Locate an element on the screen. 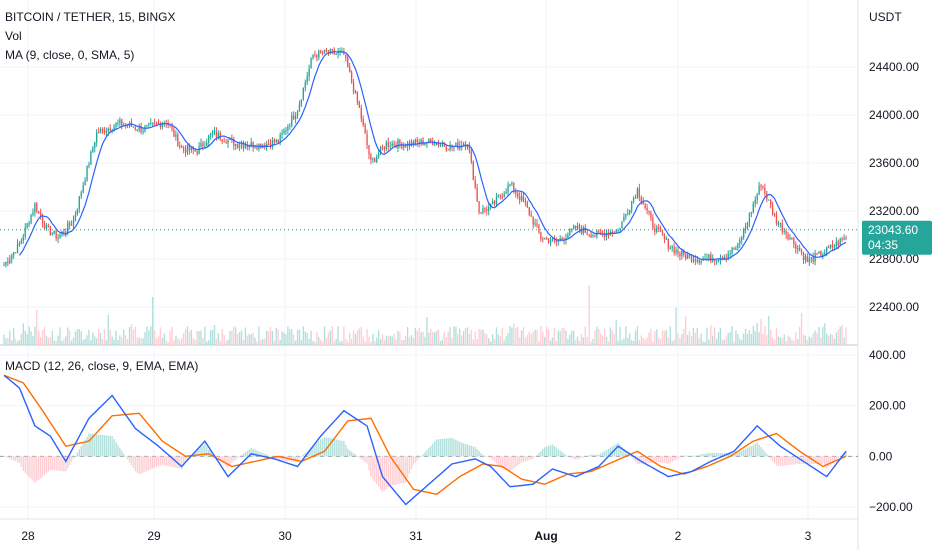  time-axis: 28 29 30 31 Aug 2 3 is located at coordinates (416, 536).